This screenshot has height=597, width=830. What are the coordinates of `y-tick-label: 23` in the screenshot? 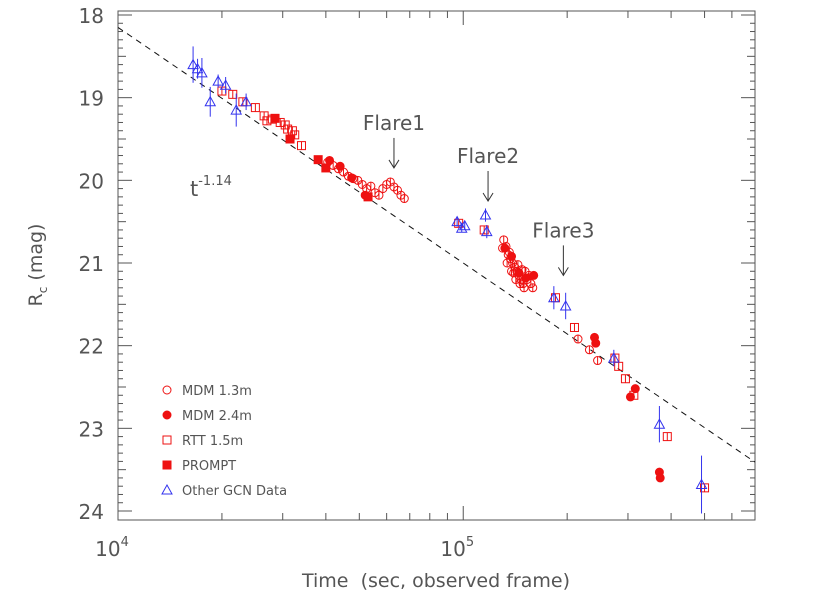 It's located at (91, 429).